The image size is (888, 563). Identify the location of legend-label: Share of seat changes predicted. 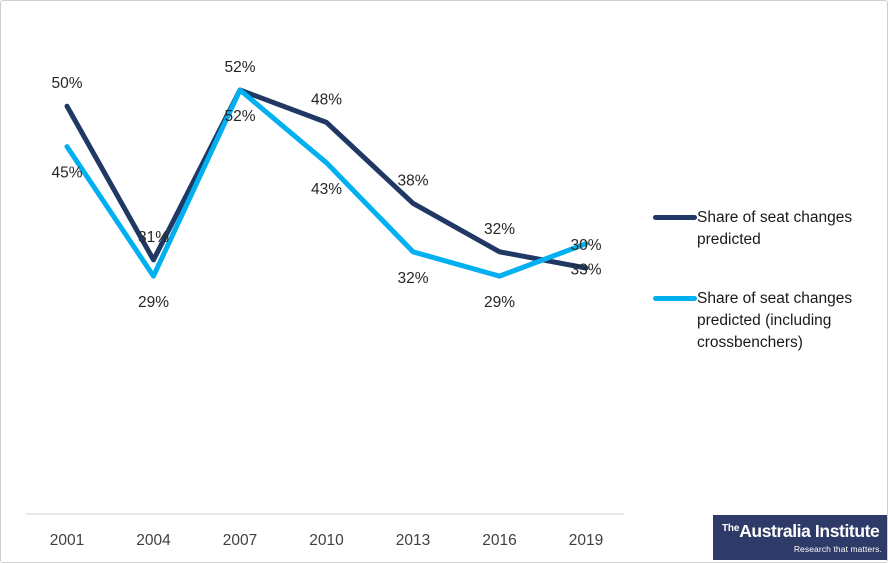
(775, 228).